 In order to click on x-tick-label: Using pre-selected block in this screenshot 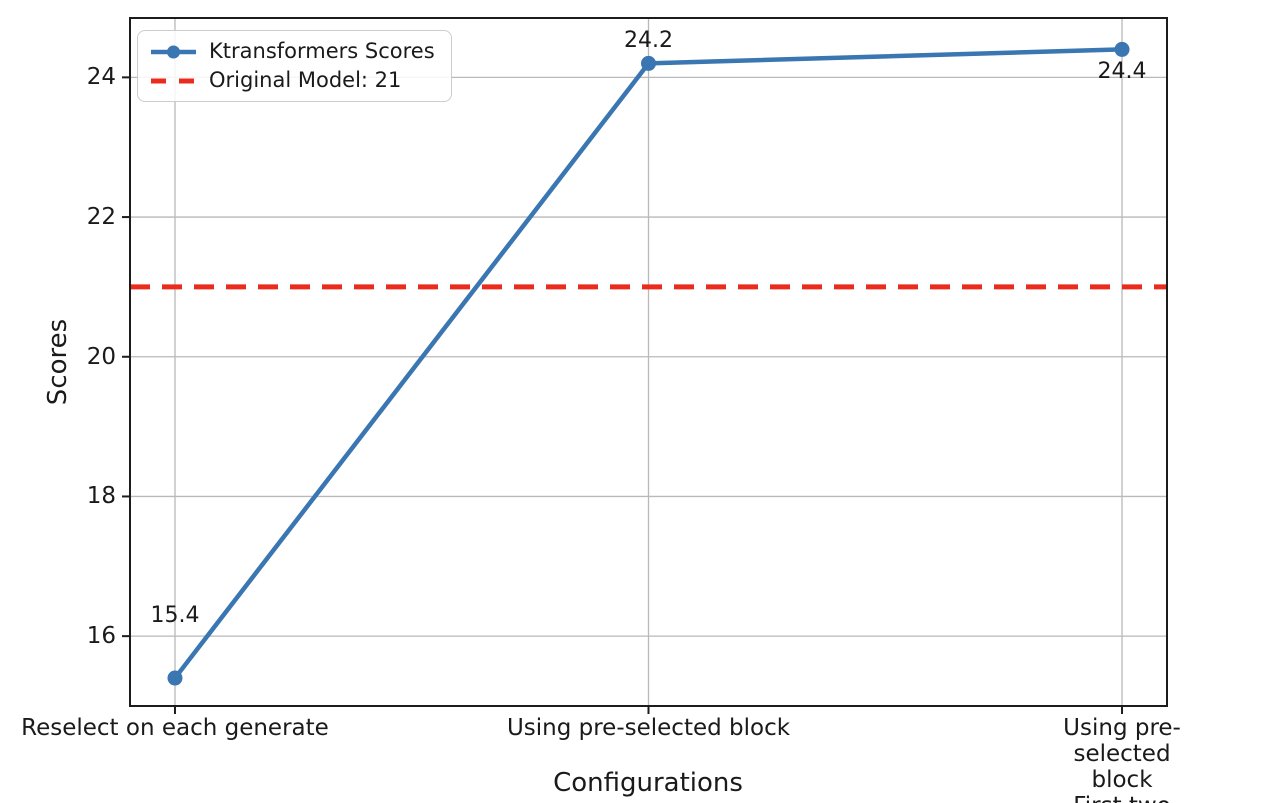, I will do `click(648, 728)`.